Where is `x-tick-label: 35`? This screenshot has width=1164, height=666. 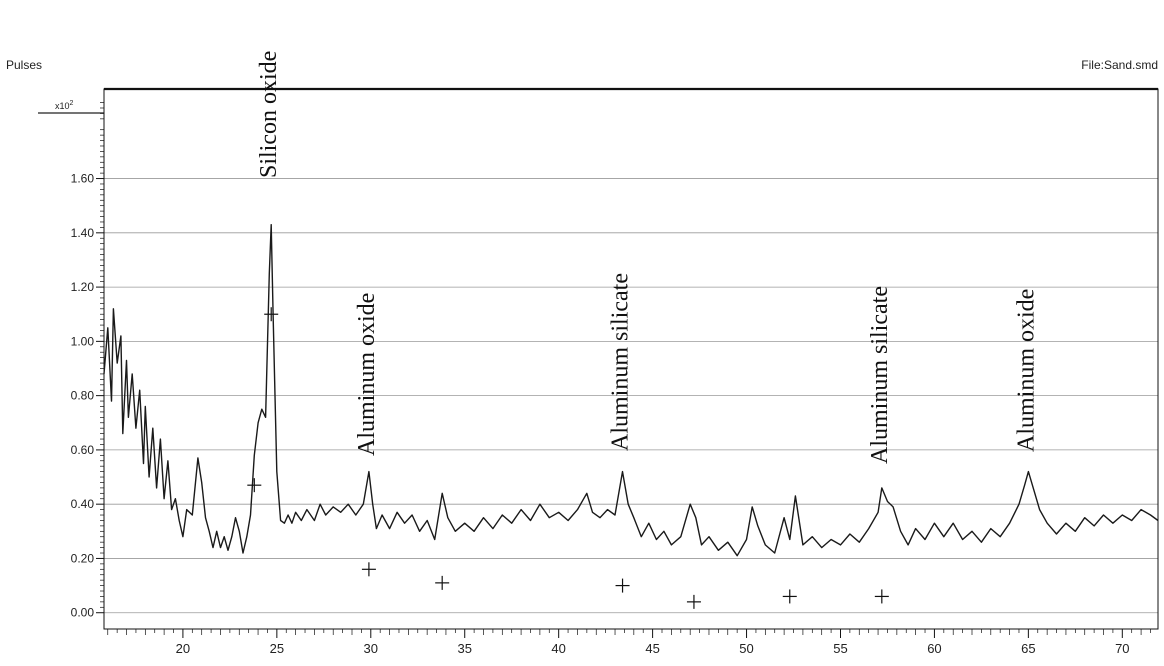 x-tick-label: 35 is located at coordinates (464, 648).